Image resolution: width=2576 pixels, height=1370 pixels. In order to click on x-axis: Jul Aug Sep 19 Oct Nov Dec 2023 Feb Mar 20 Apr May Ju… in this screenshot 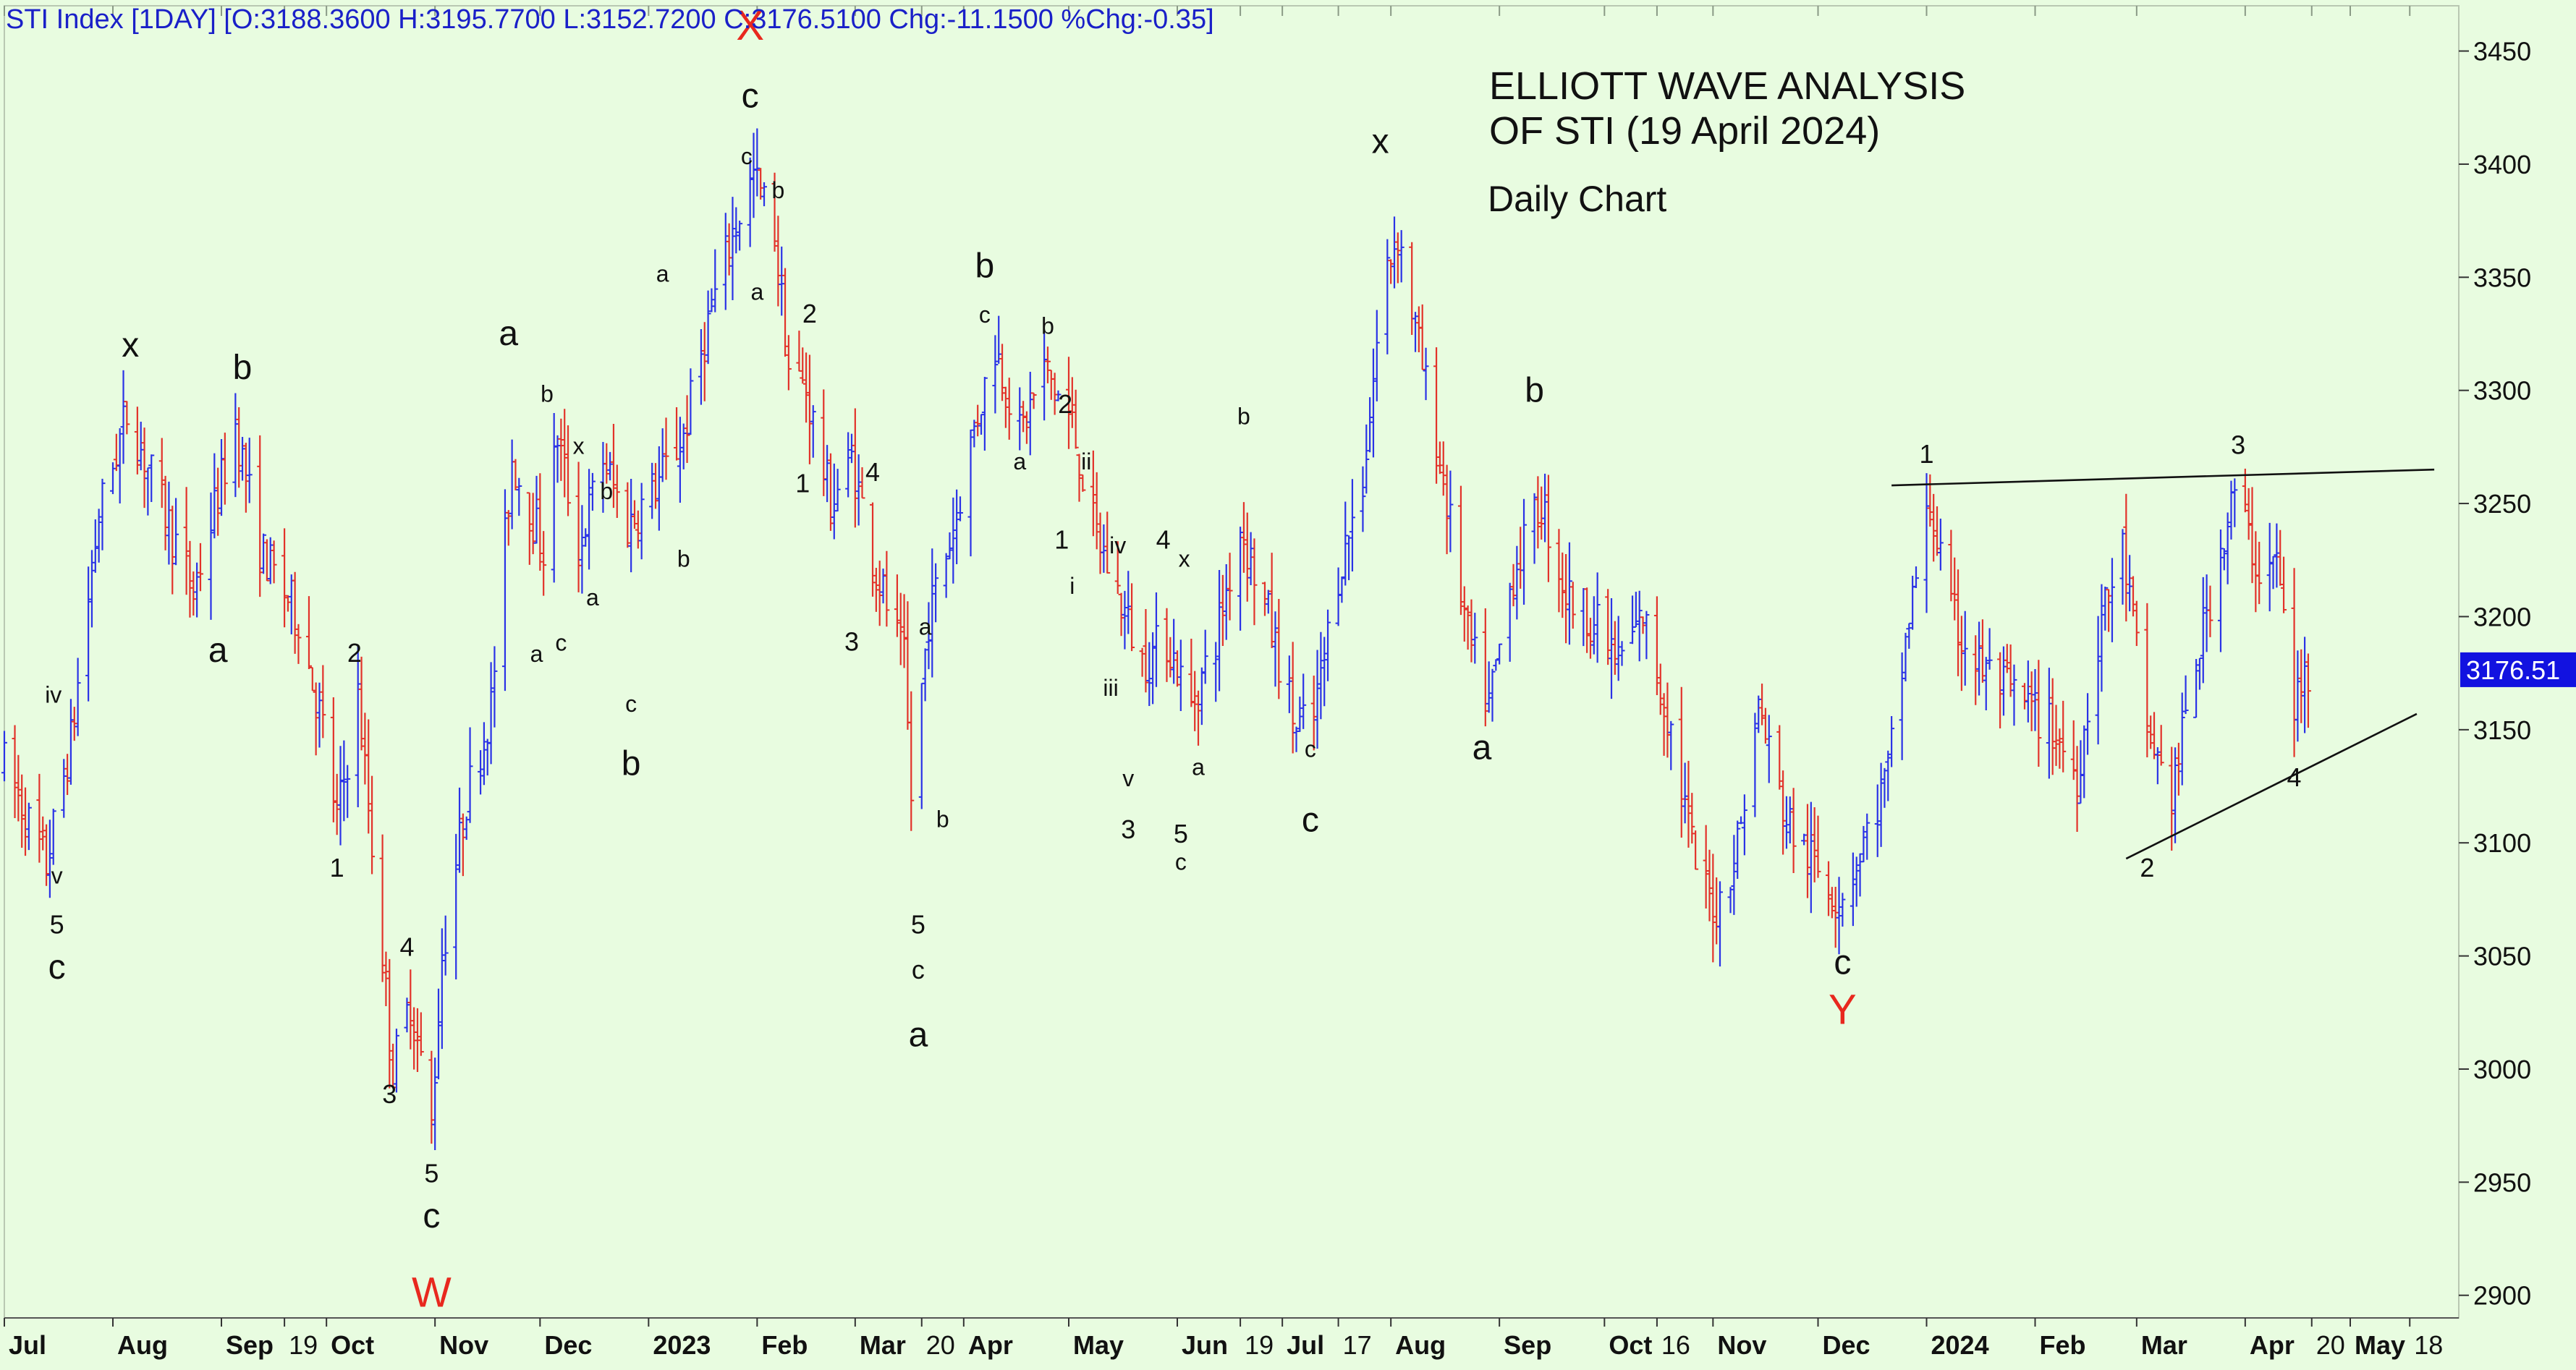, I will do `click(1231, 1339)`.